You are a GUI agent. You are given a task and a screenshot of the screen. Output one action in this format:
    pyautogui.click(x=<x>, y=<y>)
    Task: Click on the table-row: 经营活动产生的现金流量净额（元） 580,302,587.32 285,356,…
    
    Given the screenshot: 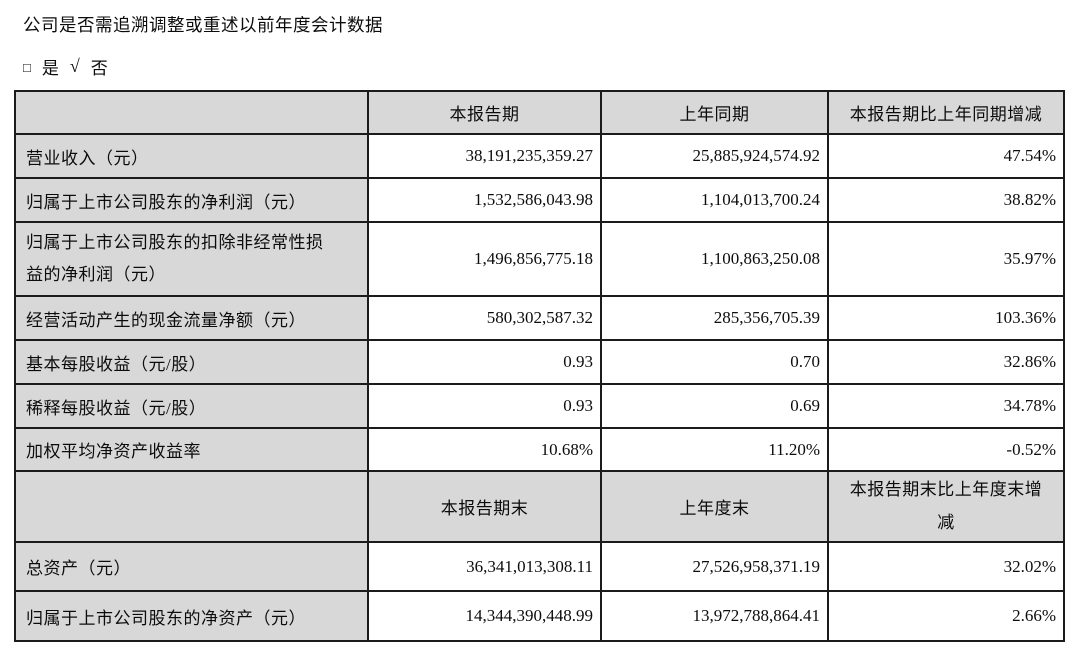 What is the action you would take?
    pyautogui.click(x=539, y=318)
    